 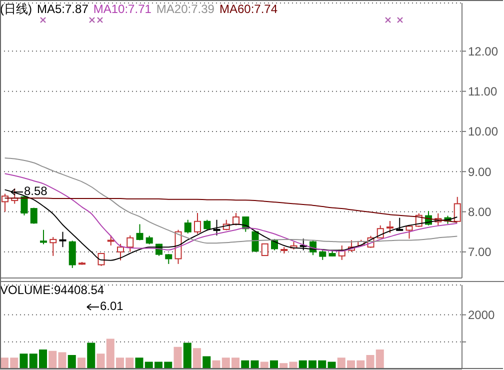 I want to click on y-tick-label: 12.00, so click(x=483, y=51).